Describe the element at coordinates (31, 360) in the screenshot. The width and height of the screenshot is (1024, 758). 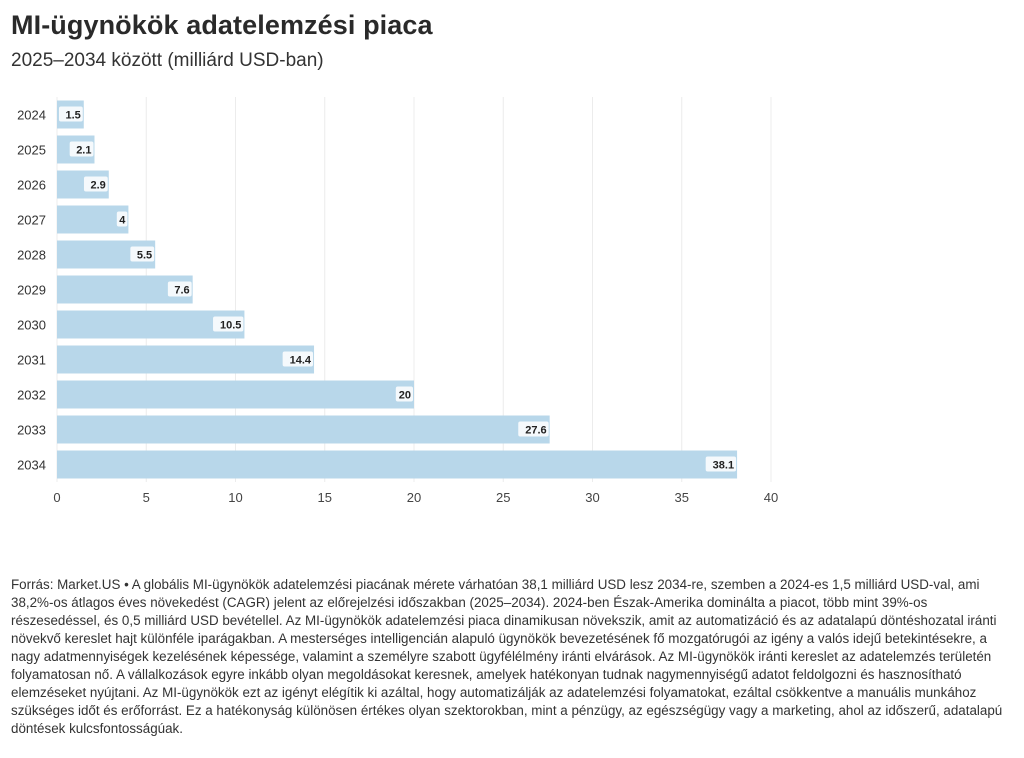
I see `y-tick-label: 2031` at that location.